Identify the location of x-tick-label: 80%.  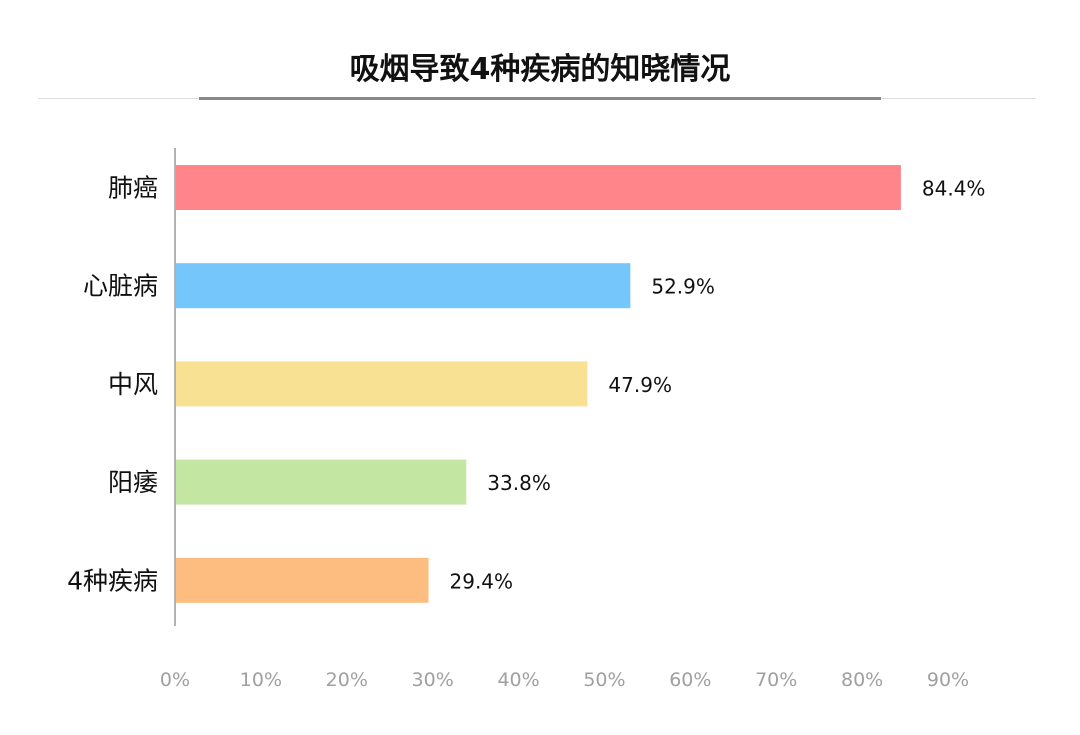
(862, 680).